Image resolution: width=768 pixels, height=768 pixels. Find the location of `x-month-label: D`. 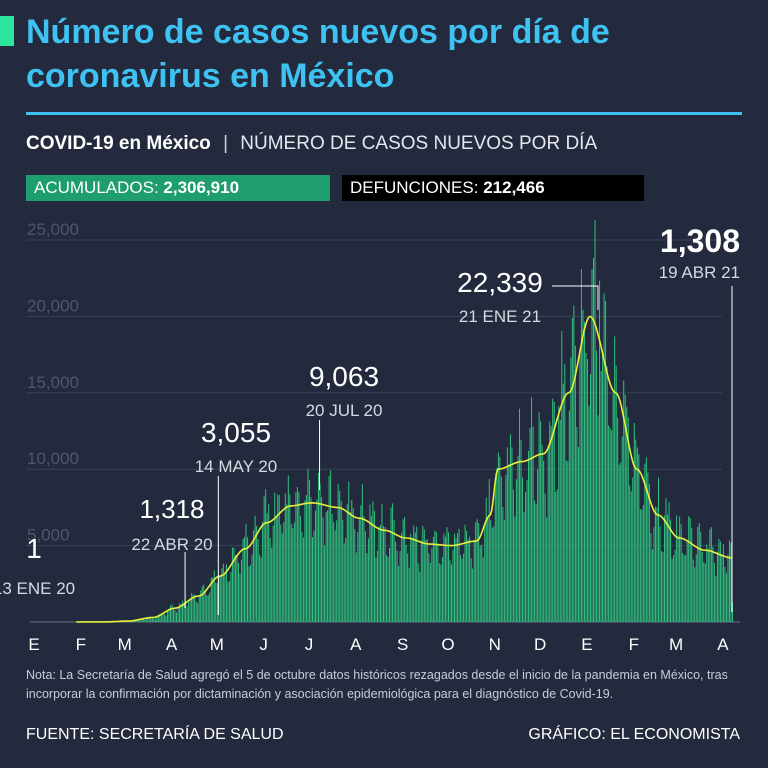

x-month-label: D is located at coordinates (540, 644).